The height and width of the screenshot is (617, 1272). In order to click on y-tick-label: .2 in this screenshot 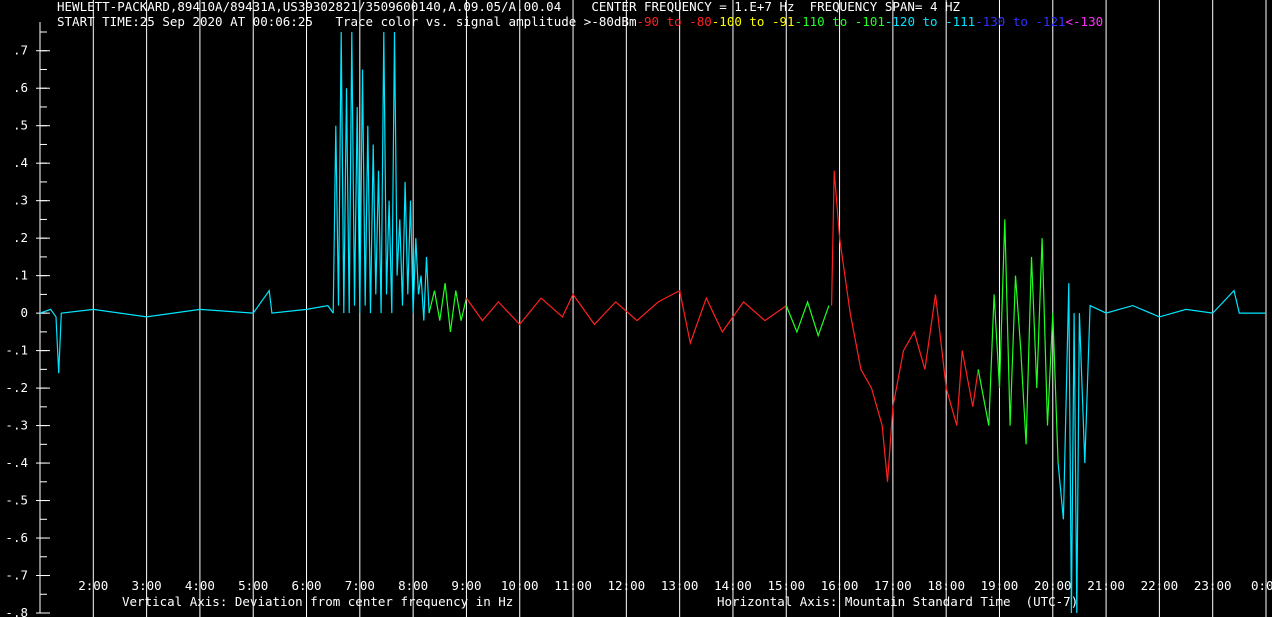, I will do `click(20, 237)`.